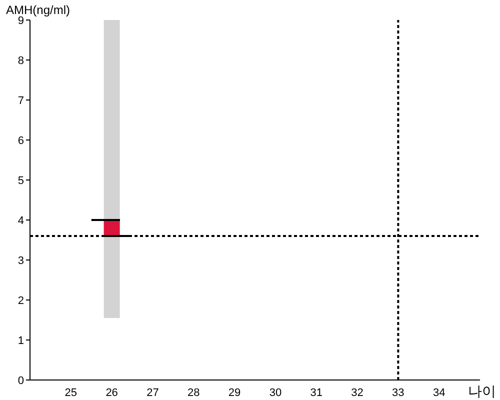  What do you see at coordinates (21, 140) in the screenshot?
I see `y-tick-label: 6` at bounding box center [21, 140].